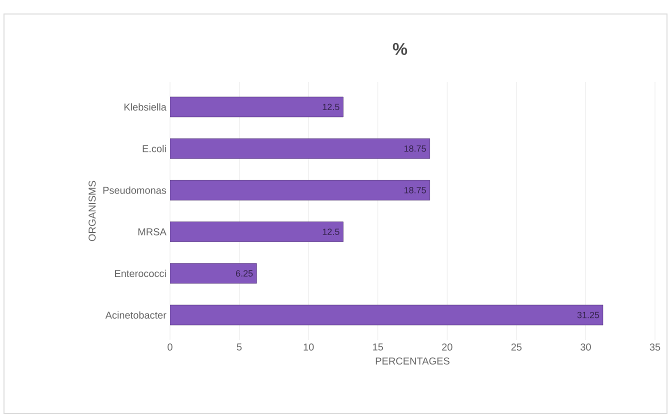 This screenshot has height=414, width=668. Describe the element at coordinates (140, 274) in the screenshot. I see `y-tick-label: Enterococci` at that location.